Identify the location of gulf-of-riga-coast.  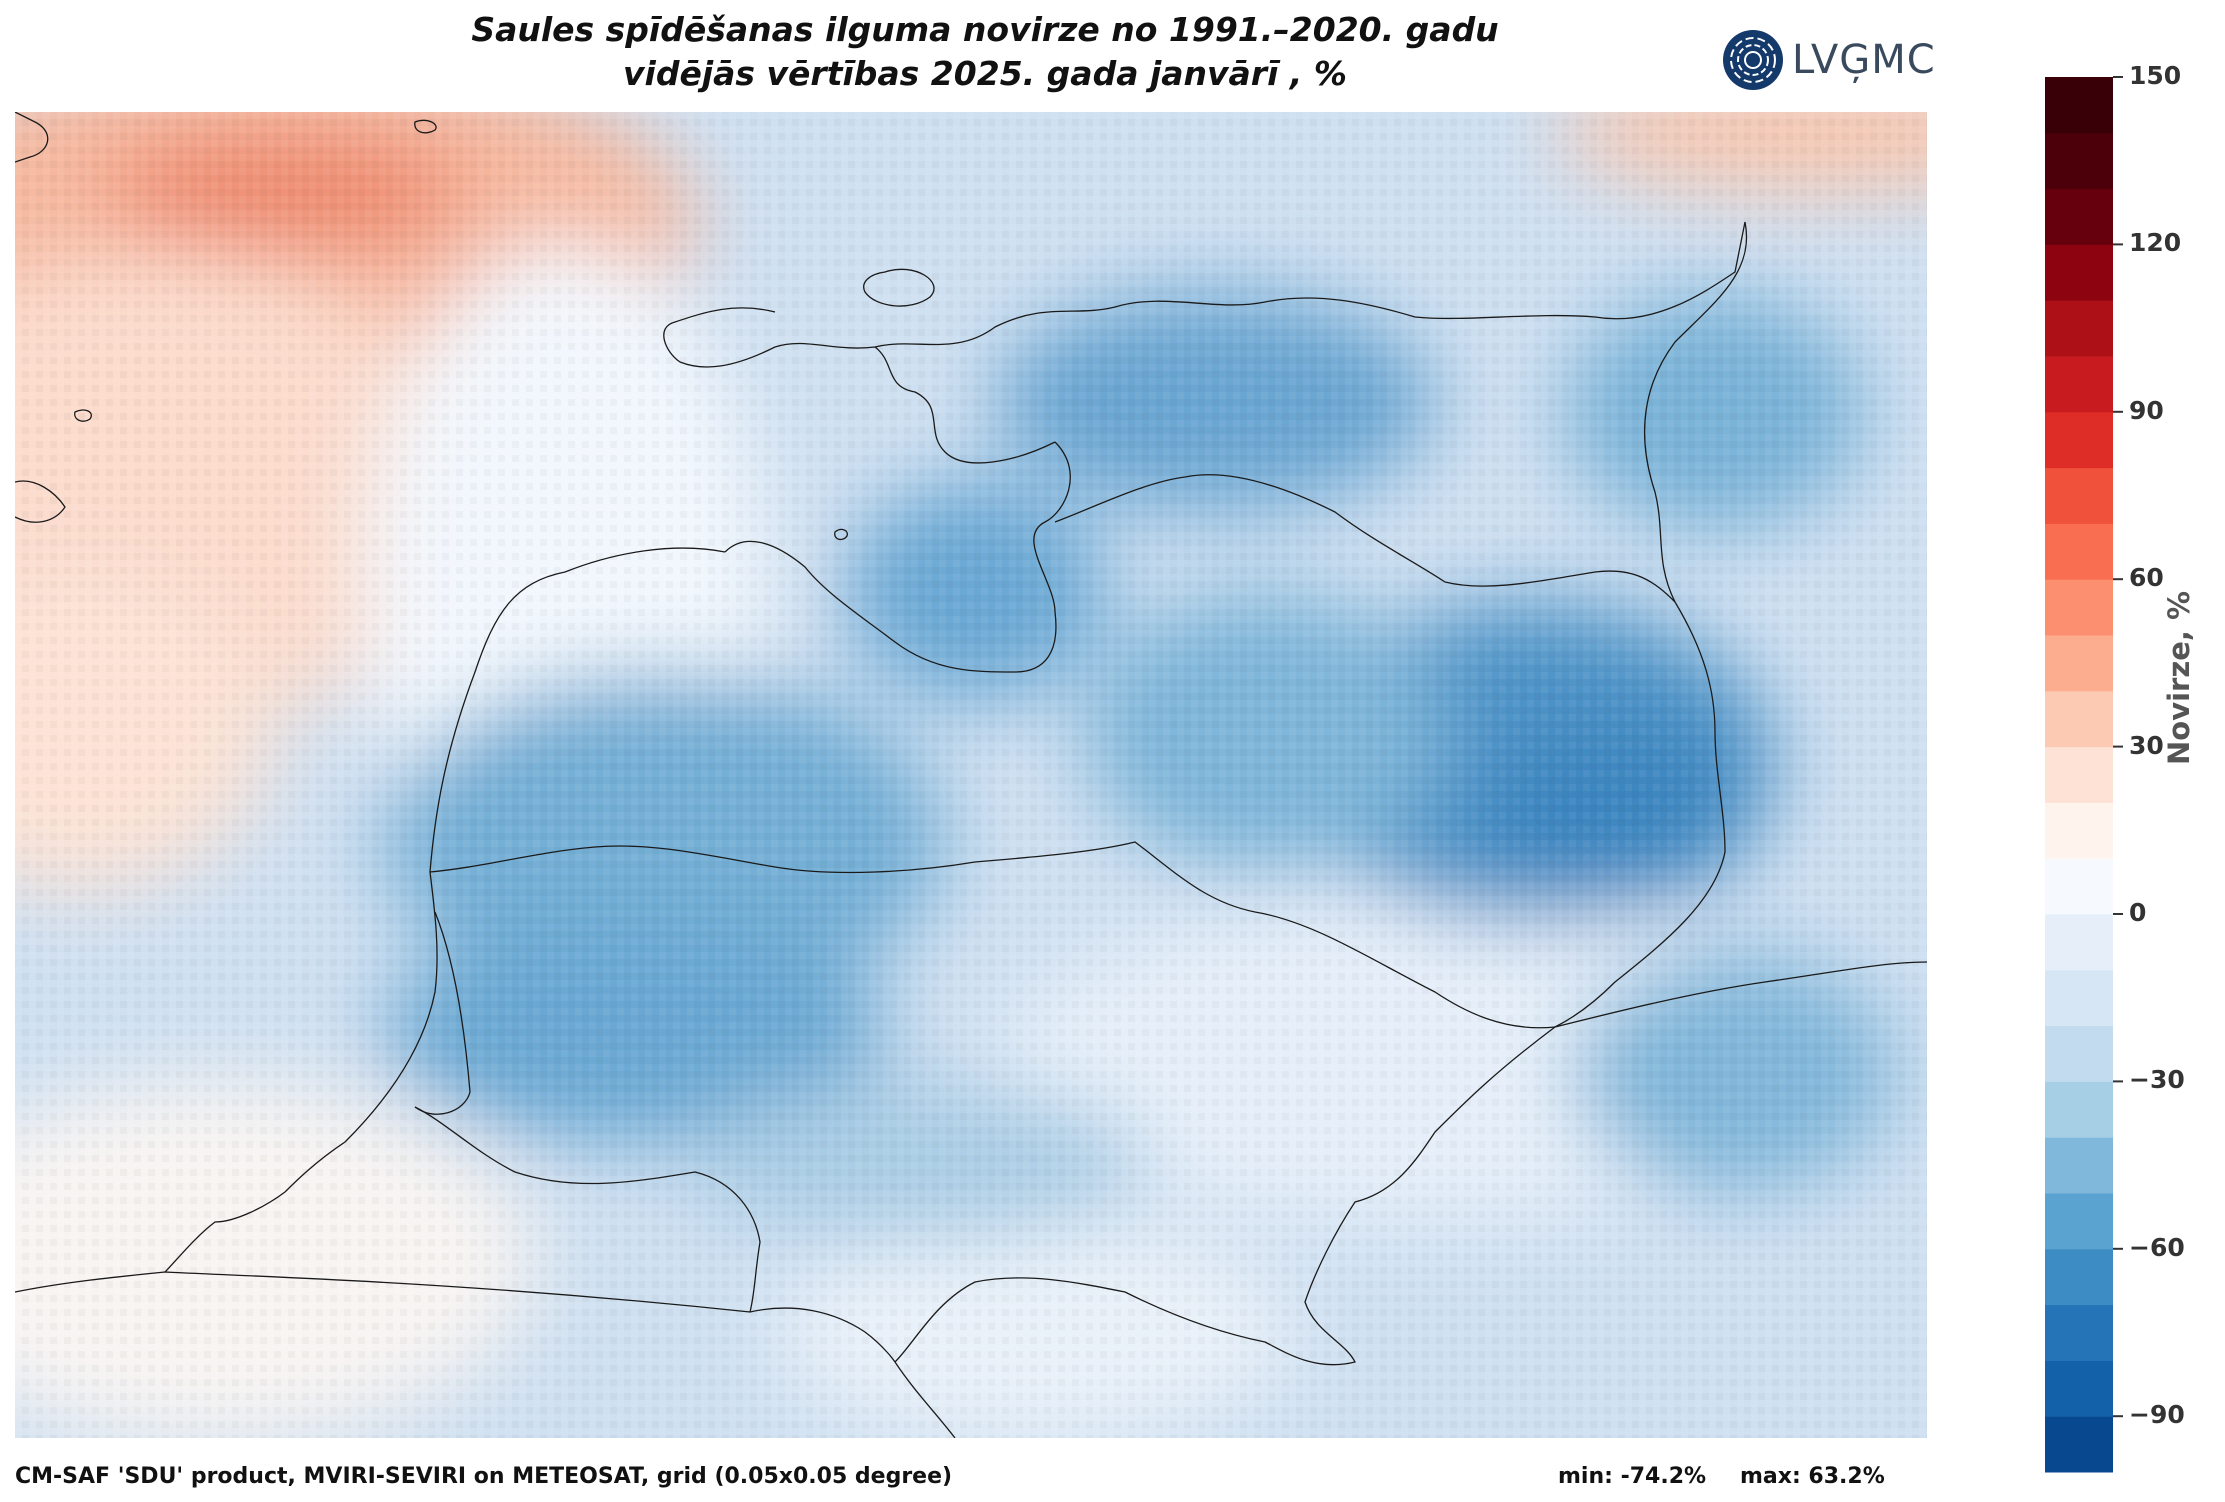
(897, 557).